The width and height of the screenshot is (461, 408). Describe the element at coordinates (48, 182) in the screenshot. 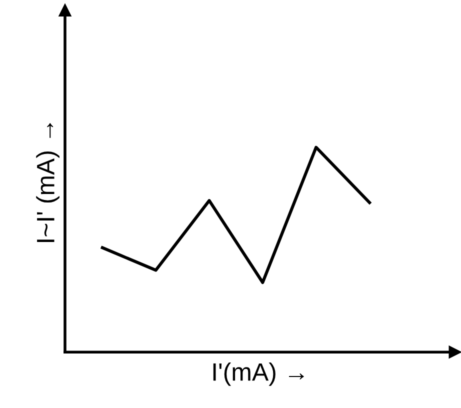

I see `y-axis-title: I~I' (mA) →` at that location.